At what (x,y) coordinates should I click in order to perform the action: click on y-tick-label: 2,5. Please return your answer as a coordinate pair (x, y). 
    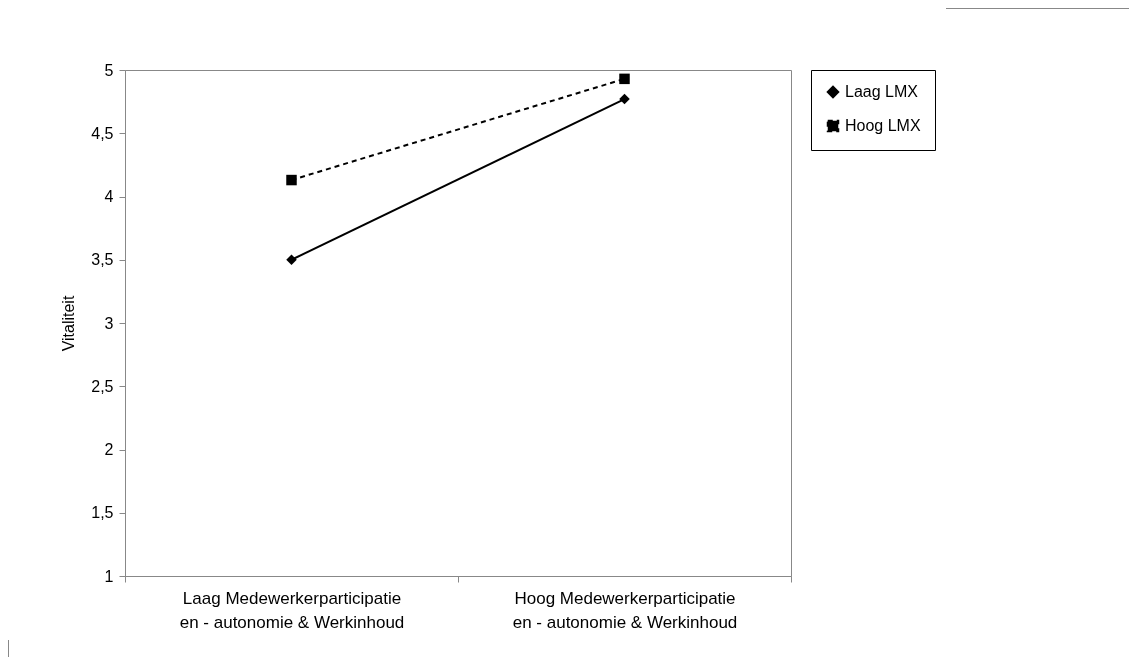
    Looking at the image, I should click on (102, 386).